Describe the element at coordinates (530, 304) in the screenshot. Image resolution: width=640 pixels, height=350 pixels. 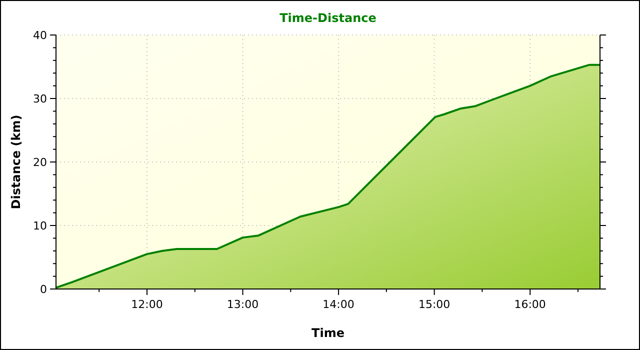
I see `x-tick-label: 16:00` at that location.